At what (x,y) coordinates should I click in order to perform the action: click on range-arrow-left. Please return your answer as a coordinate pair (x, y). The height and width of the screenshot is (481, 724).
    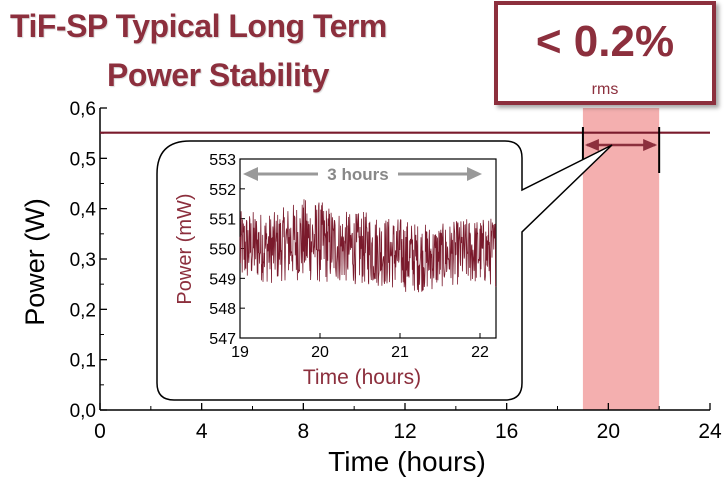
    Looking at the image, I should click on (591, 145).